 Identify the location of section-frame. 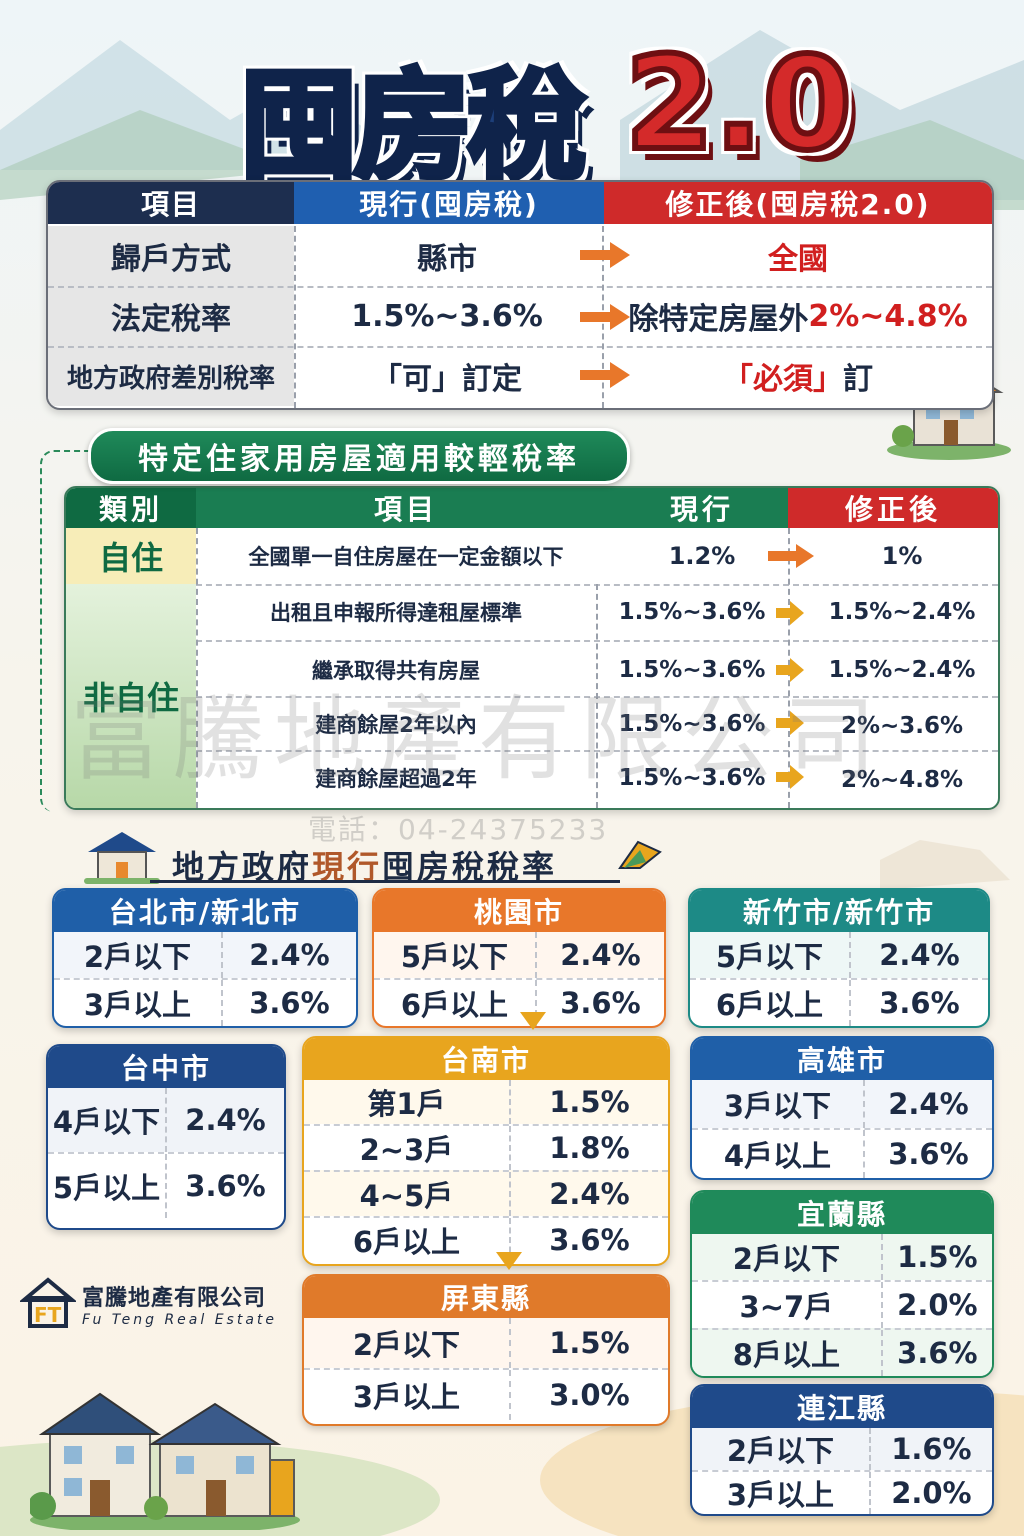
(66, 631).